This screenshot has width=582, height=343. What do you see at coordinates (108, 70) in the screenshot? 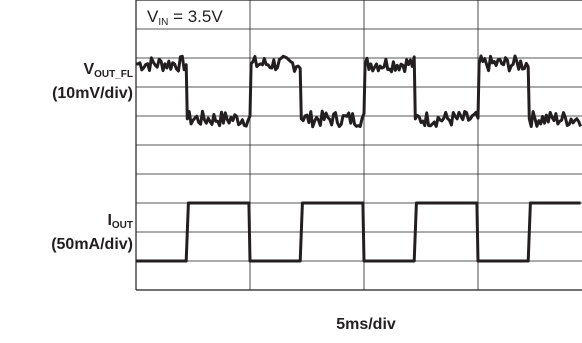
I see `channel-1-name: VOUT_FL` at bounding box center [108, 70].